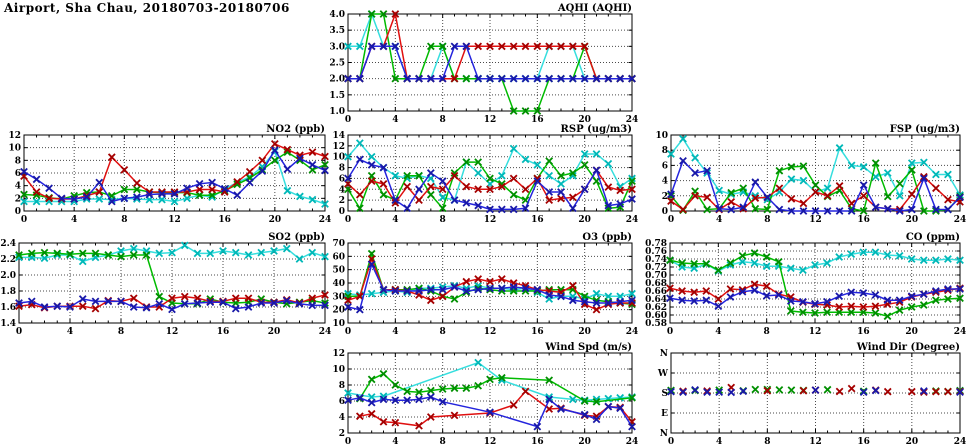 The height and width of the screenshot is (447, 975). Describe the element at coordinates (18, 187) in the screenshot. I see `y-tick-label: 4` at that location.